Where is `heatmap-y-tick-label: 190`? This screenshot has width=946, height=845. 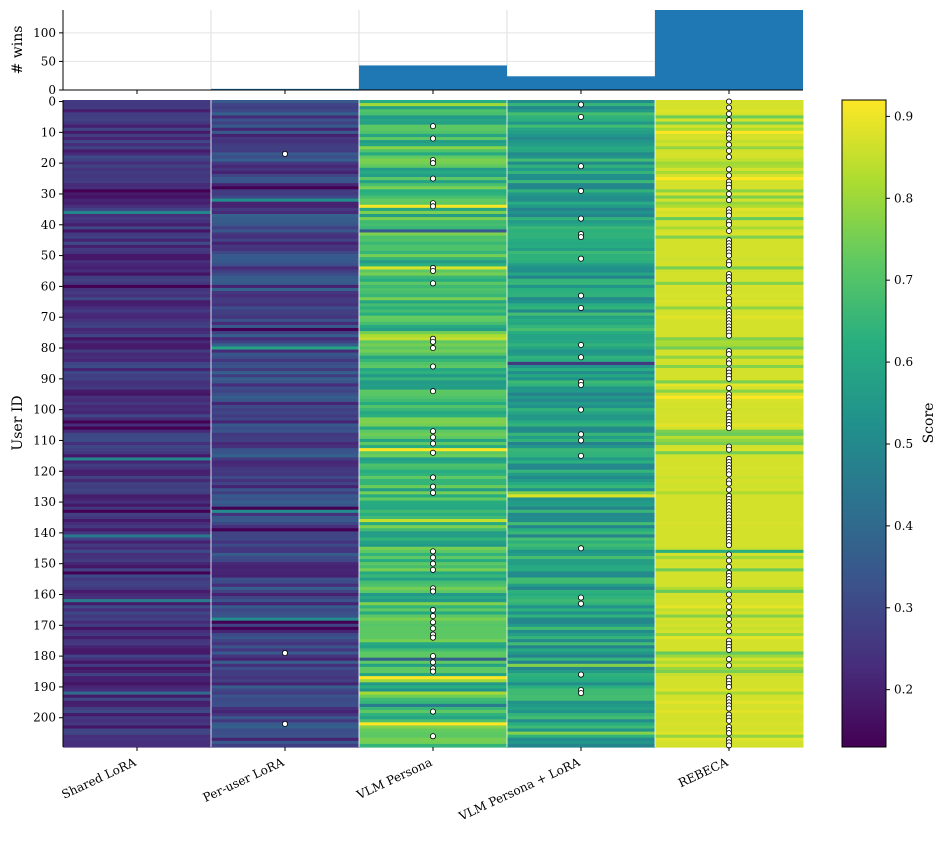 heatmap-y-tick-label: 190 is located at coordinates (44, 687).